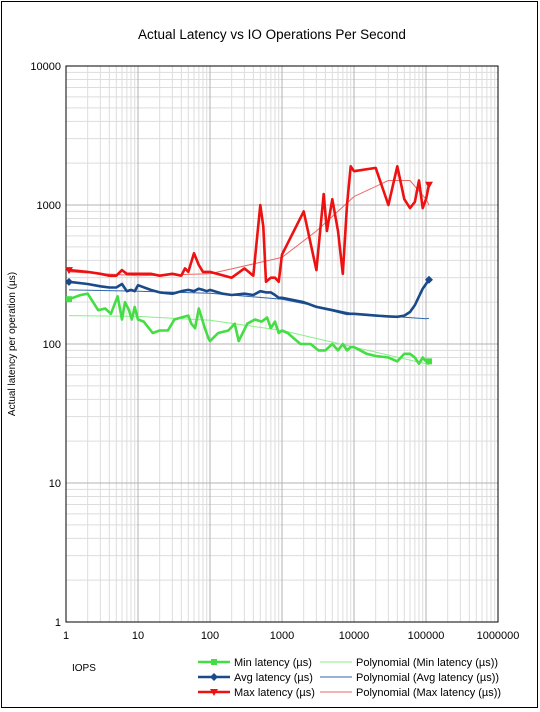 The width and height of the screenshot is (540, 712). I want to click on series-min-latency-s, so click(248, 329).